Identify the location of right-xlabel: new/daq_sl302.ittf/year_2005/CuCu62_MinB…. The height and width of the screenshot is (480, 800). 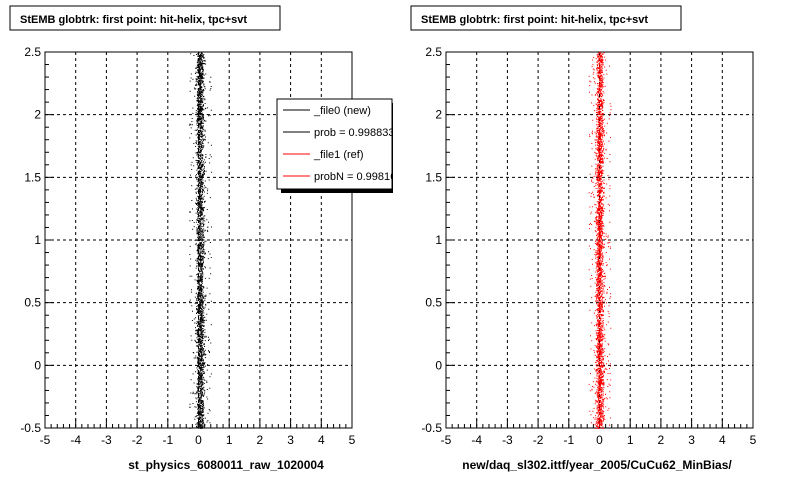
(597, 465).